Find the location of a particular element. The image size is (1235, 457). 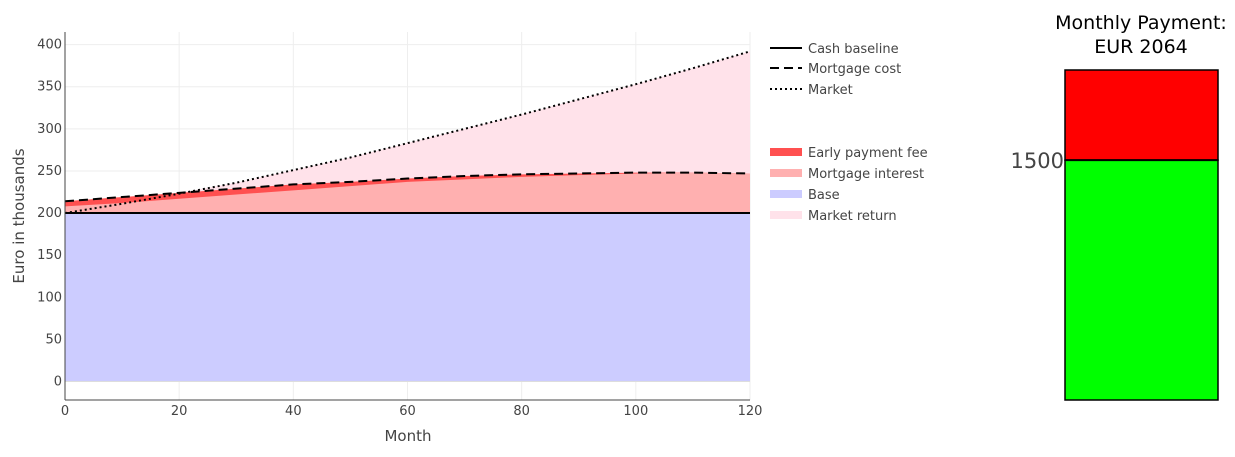

x-tick-label: 40 is located at coordinates (293, 411).